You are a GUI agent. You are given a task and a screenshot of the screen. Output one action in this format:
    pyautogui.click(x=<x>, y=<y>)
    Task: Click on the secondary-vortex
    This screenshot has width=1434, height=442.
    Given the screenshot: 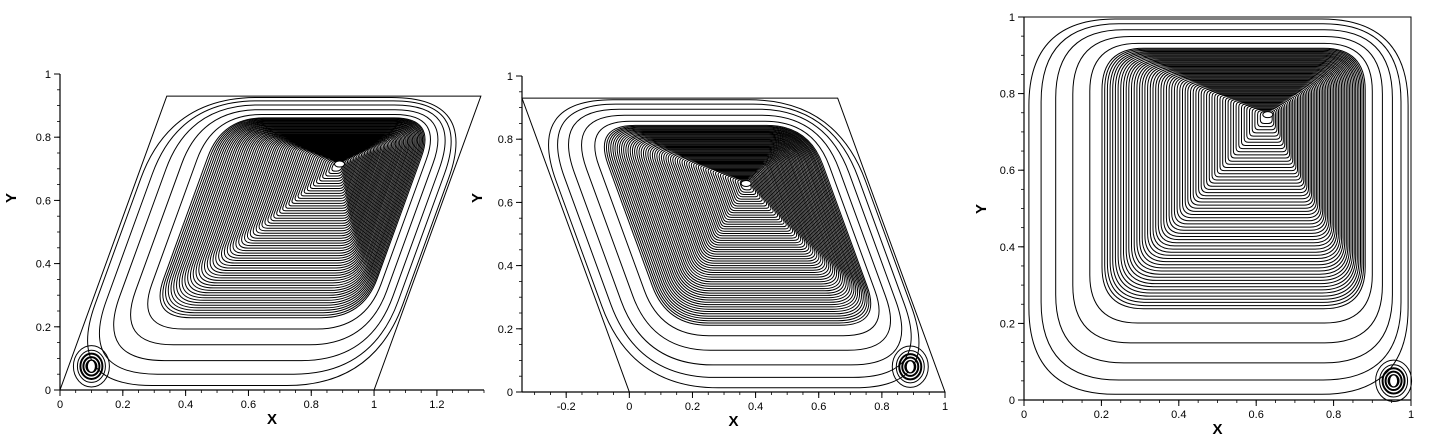 What is the action you would take?
    pyautogui.click(x=1394, y=381)
    